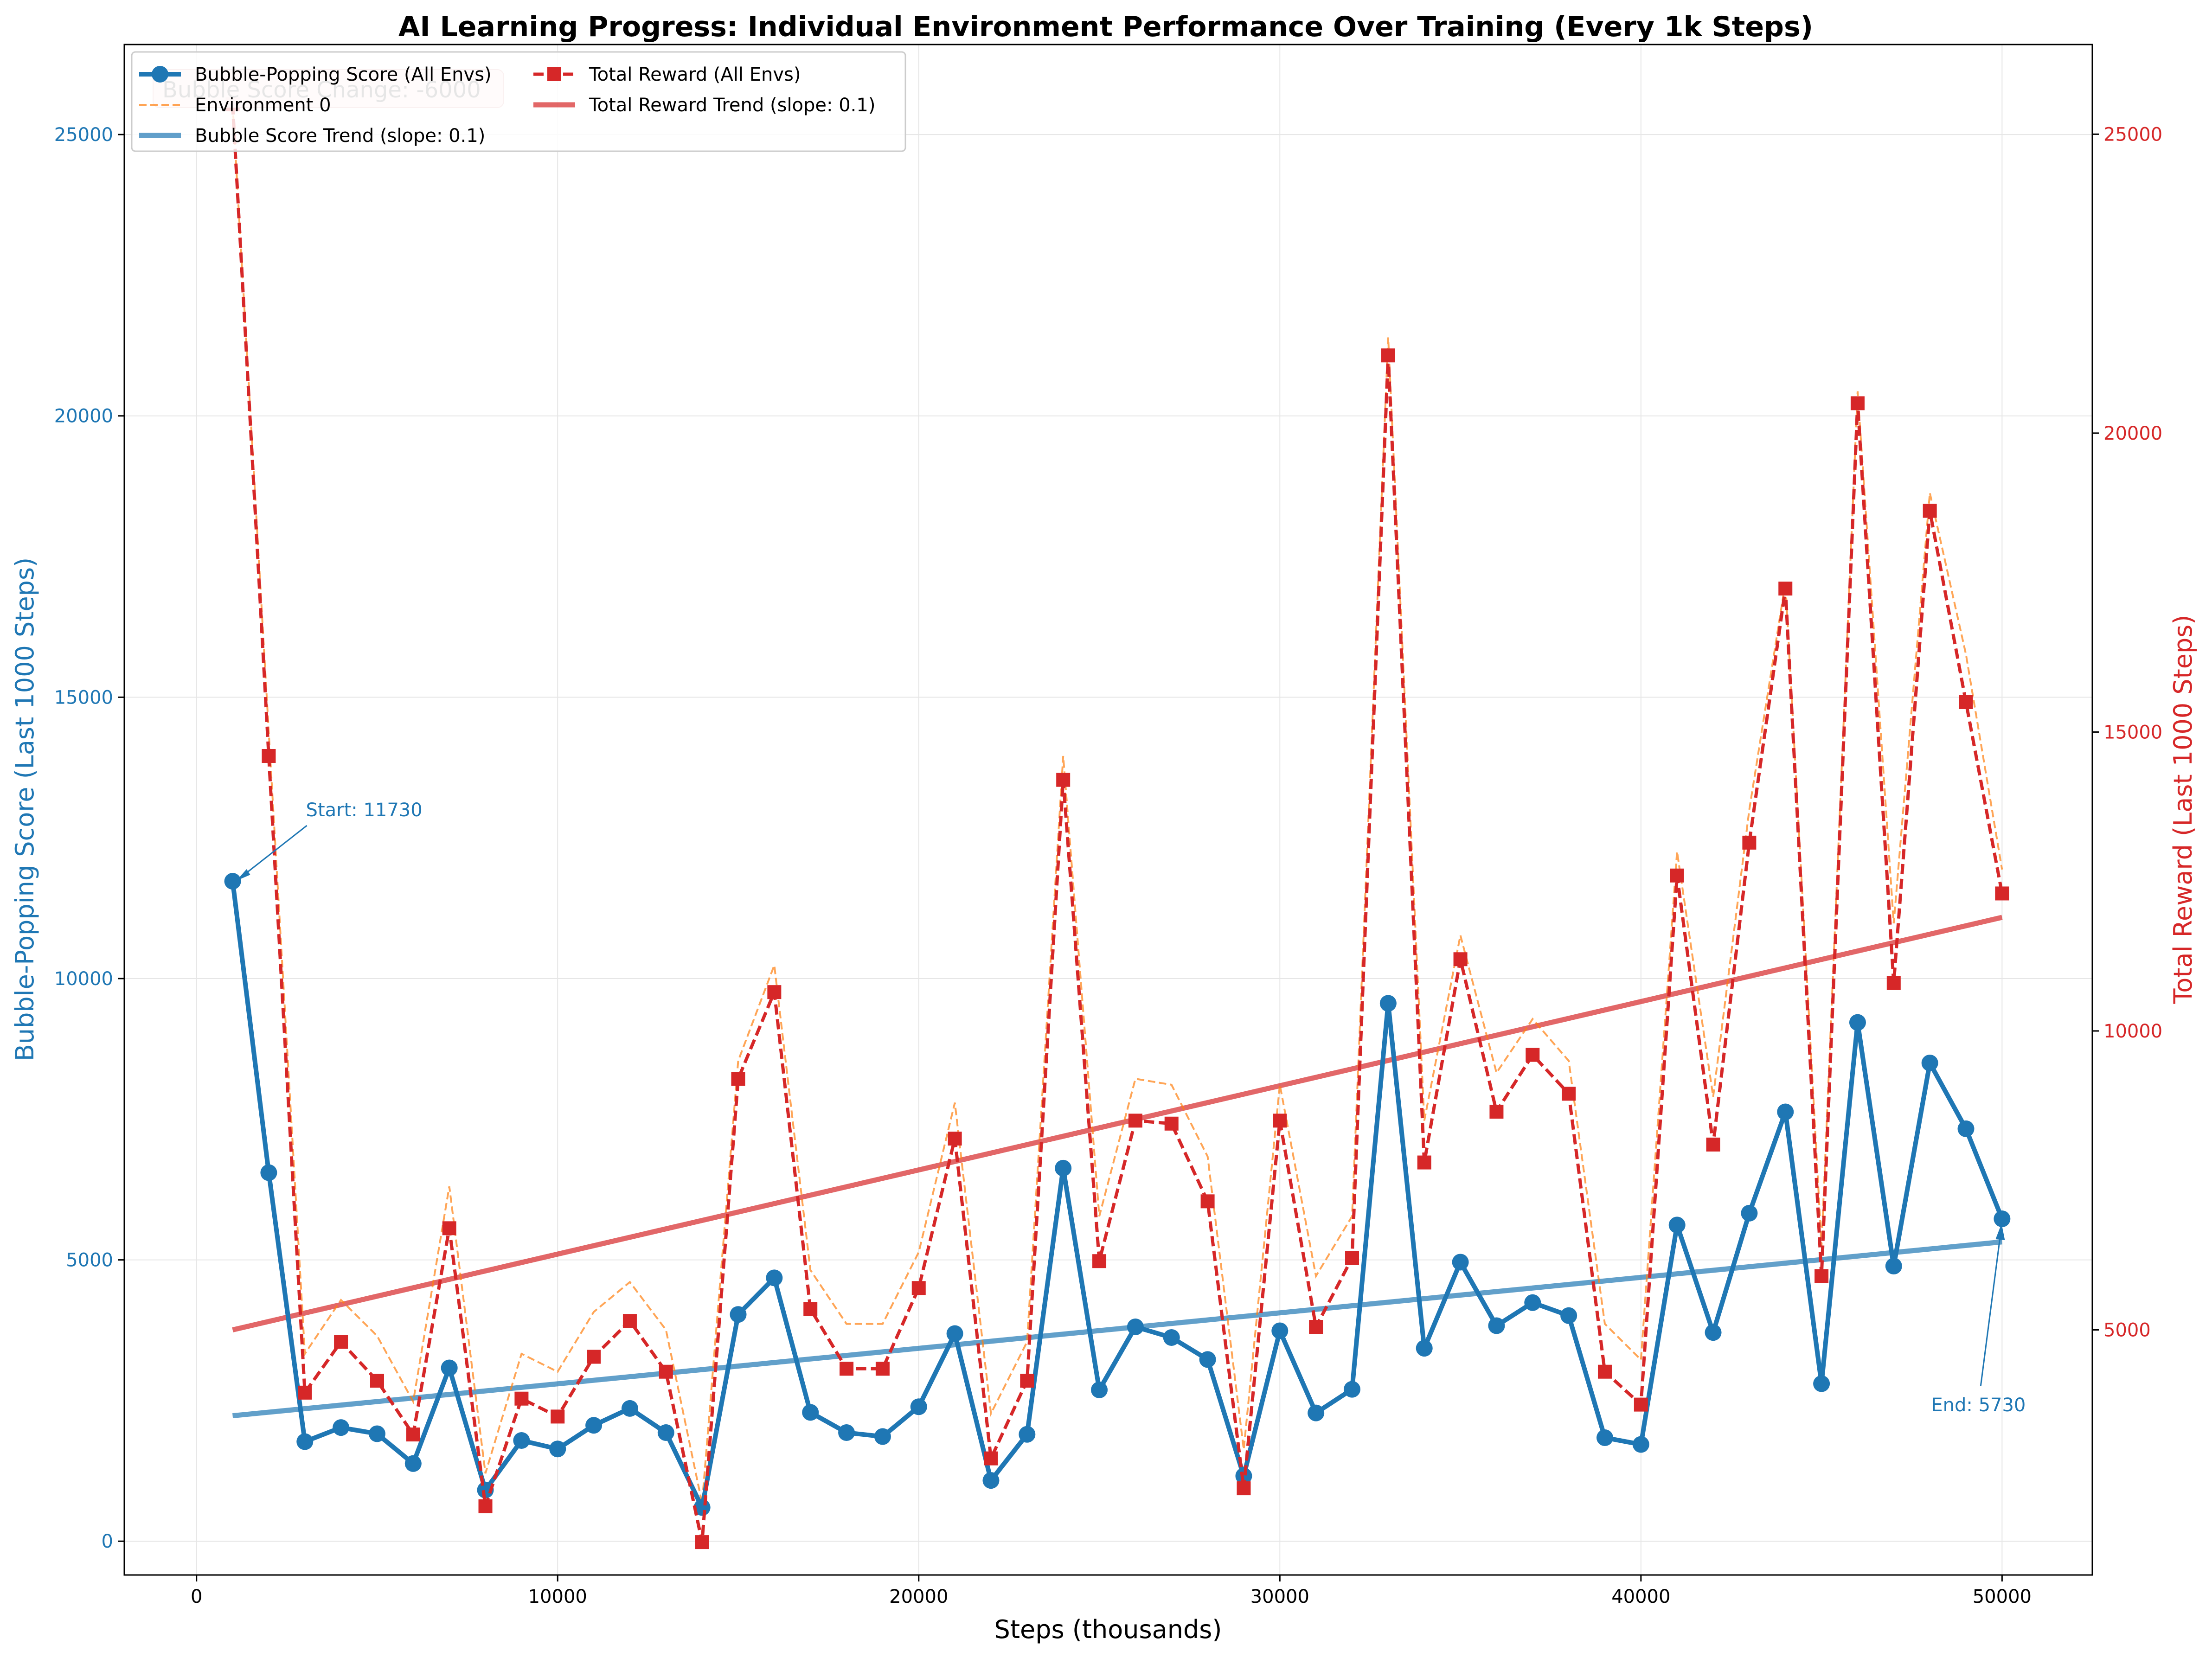 This screenshot has width=2212, height=1658. What do you see at coordinates (1108, 1629) in the screenshot?
I see `x-axis-label: Steps (thousands)` at bounding box center [1108, 1629].